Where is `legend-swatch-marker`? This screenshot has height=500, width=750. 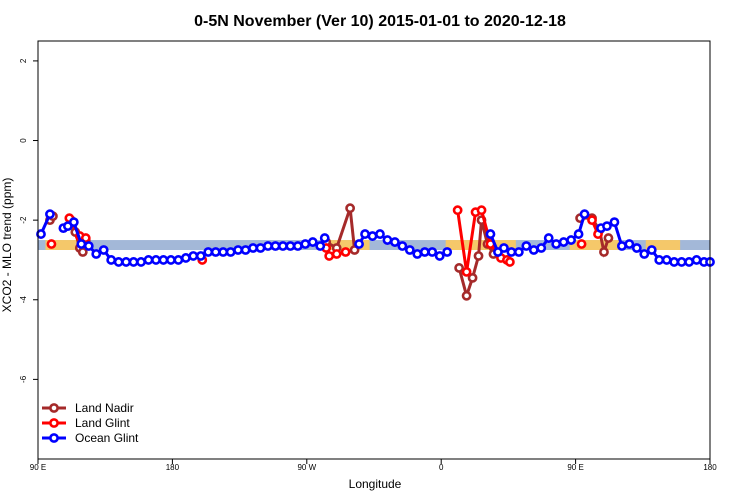
legend-swatch-marker is located at coordinates (54, 408).